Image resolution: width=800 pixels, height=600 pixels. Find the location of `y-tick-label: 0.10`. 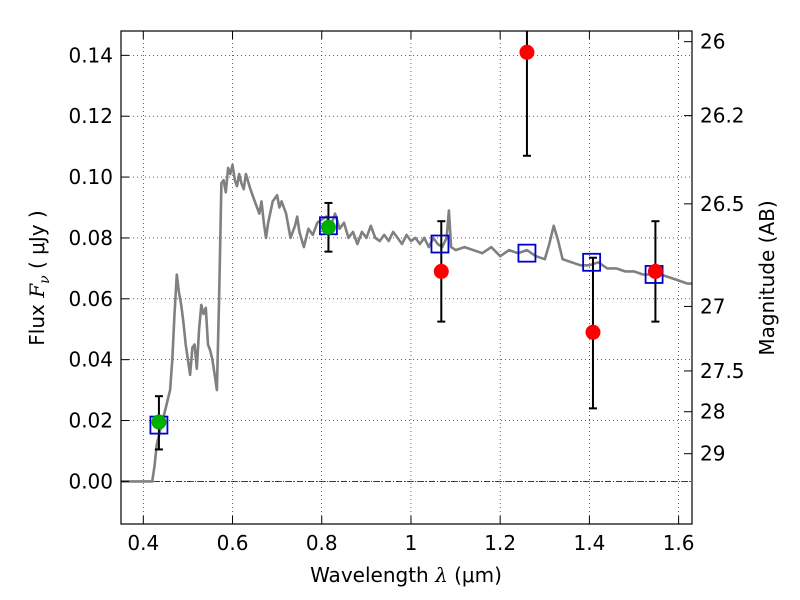

y-tick-label: 0.10 is located at coordinates (90, 177).